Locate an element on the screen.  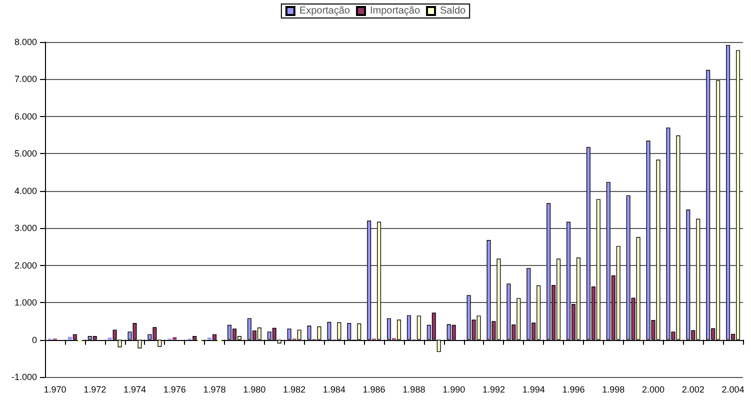
y-tick-label: 1.000 is located at coordinates (25, 303).